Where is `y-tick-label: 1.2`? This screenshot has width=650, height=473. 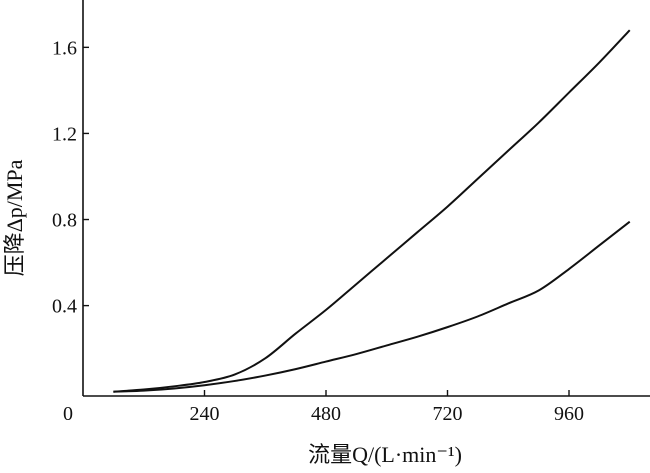
y-tick-label: 1.2 is located at coordinates (64, 134).